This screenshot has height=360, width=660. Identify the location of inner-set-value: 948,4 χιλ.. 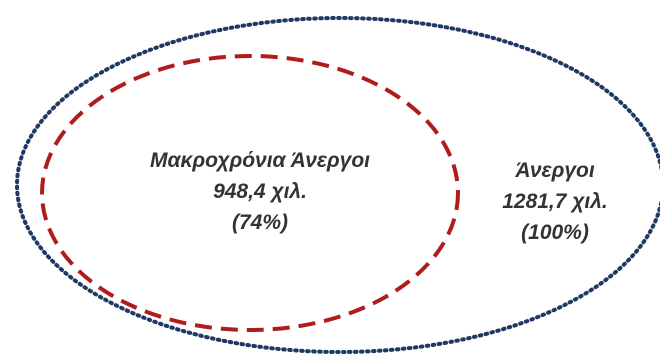
(260, 191).